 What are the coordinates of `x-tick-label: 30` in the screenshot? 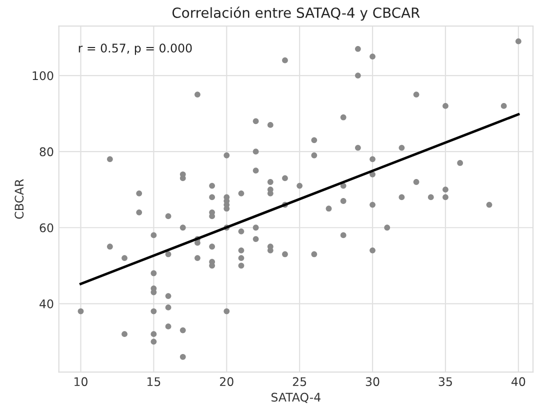 It's located at (373, 381).